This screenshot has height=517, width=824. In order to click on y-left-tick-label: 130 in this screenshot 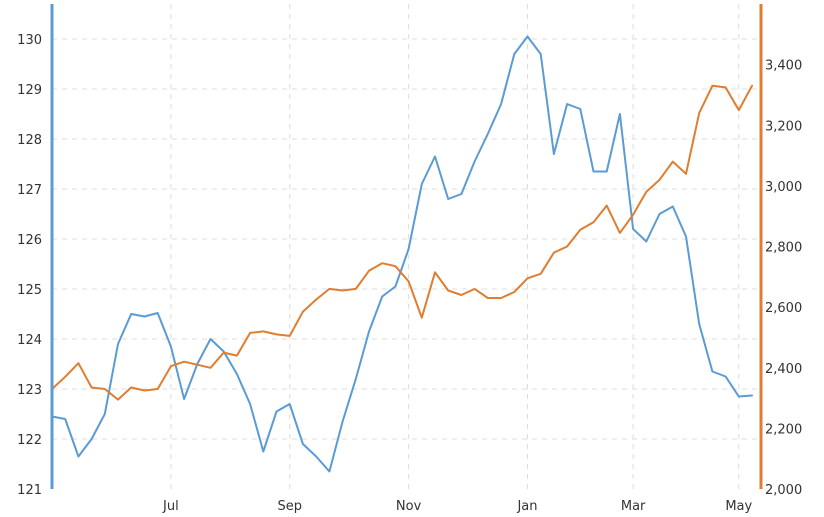, I will do `click(29, 40)`.